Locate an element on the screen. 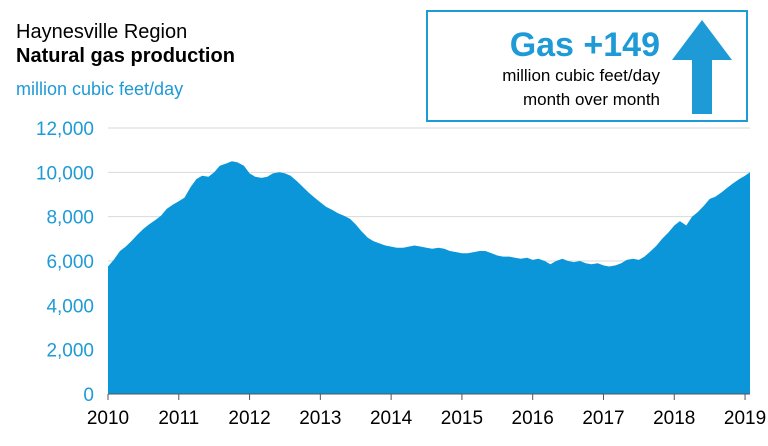 This screenshot has height=446, width=768. callout-units: million cubic feet/day is located at coordinates (581, 75).